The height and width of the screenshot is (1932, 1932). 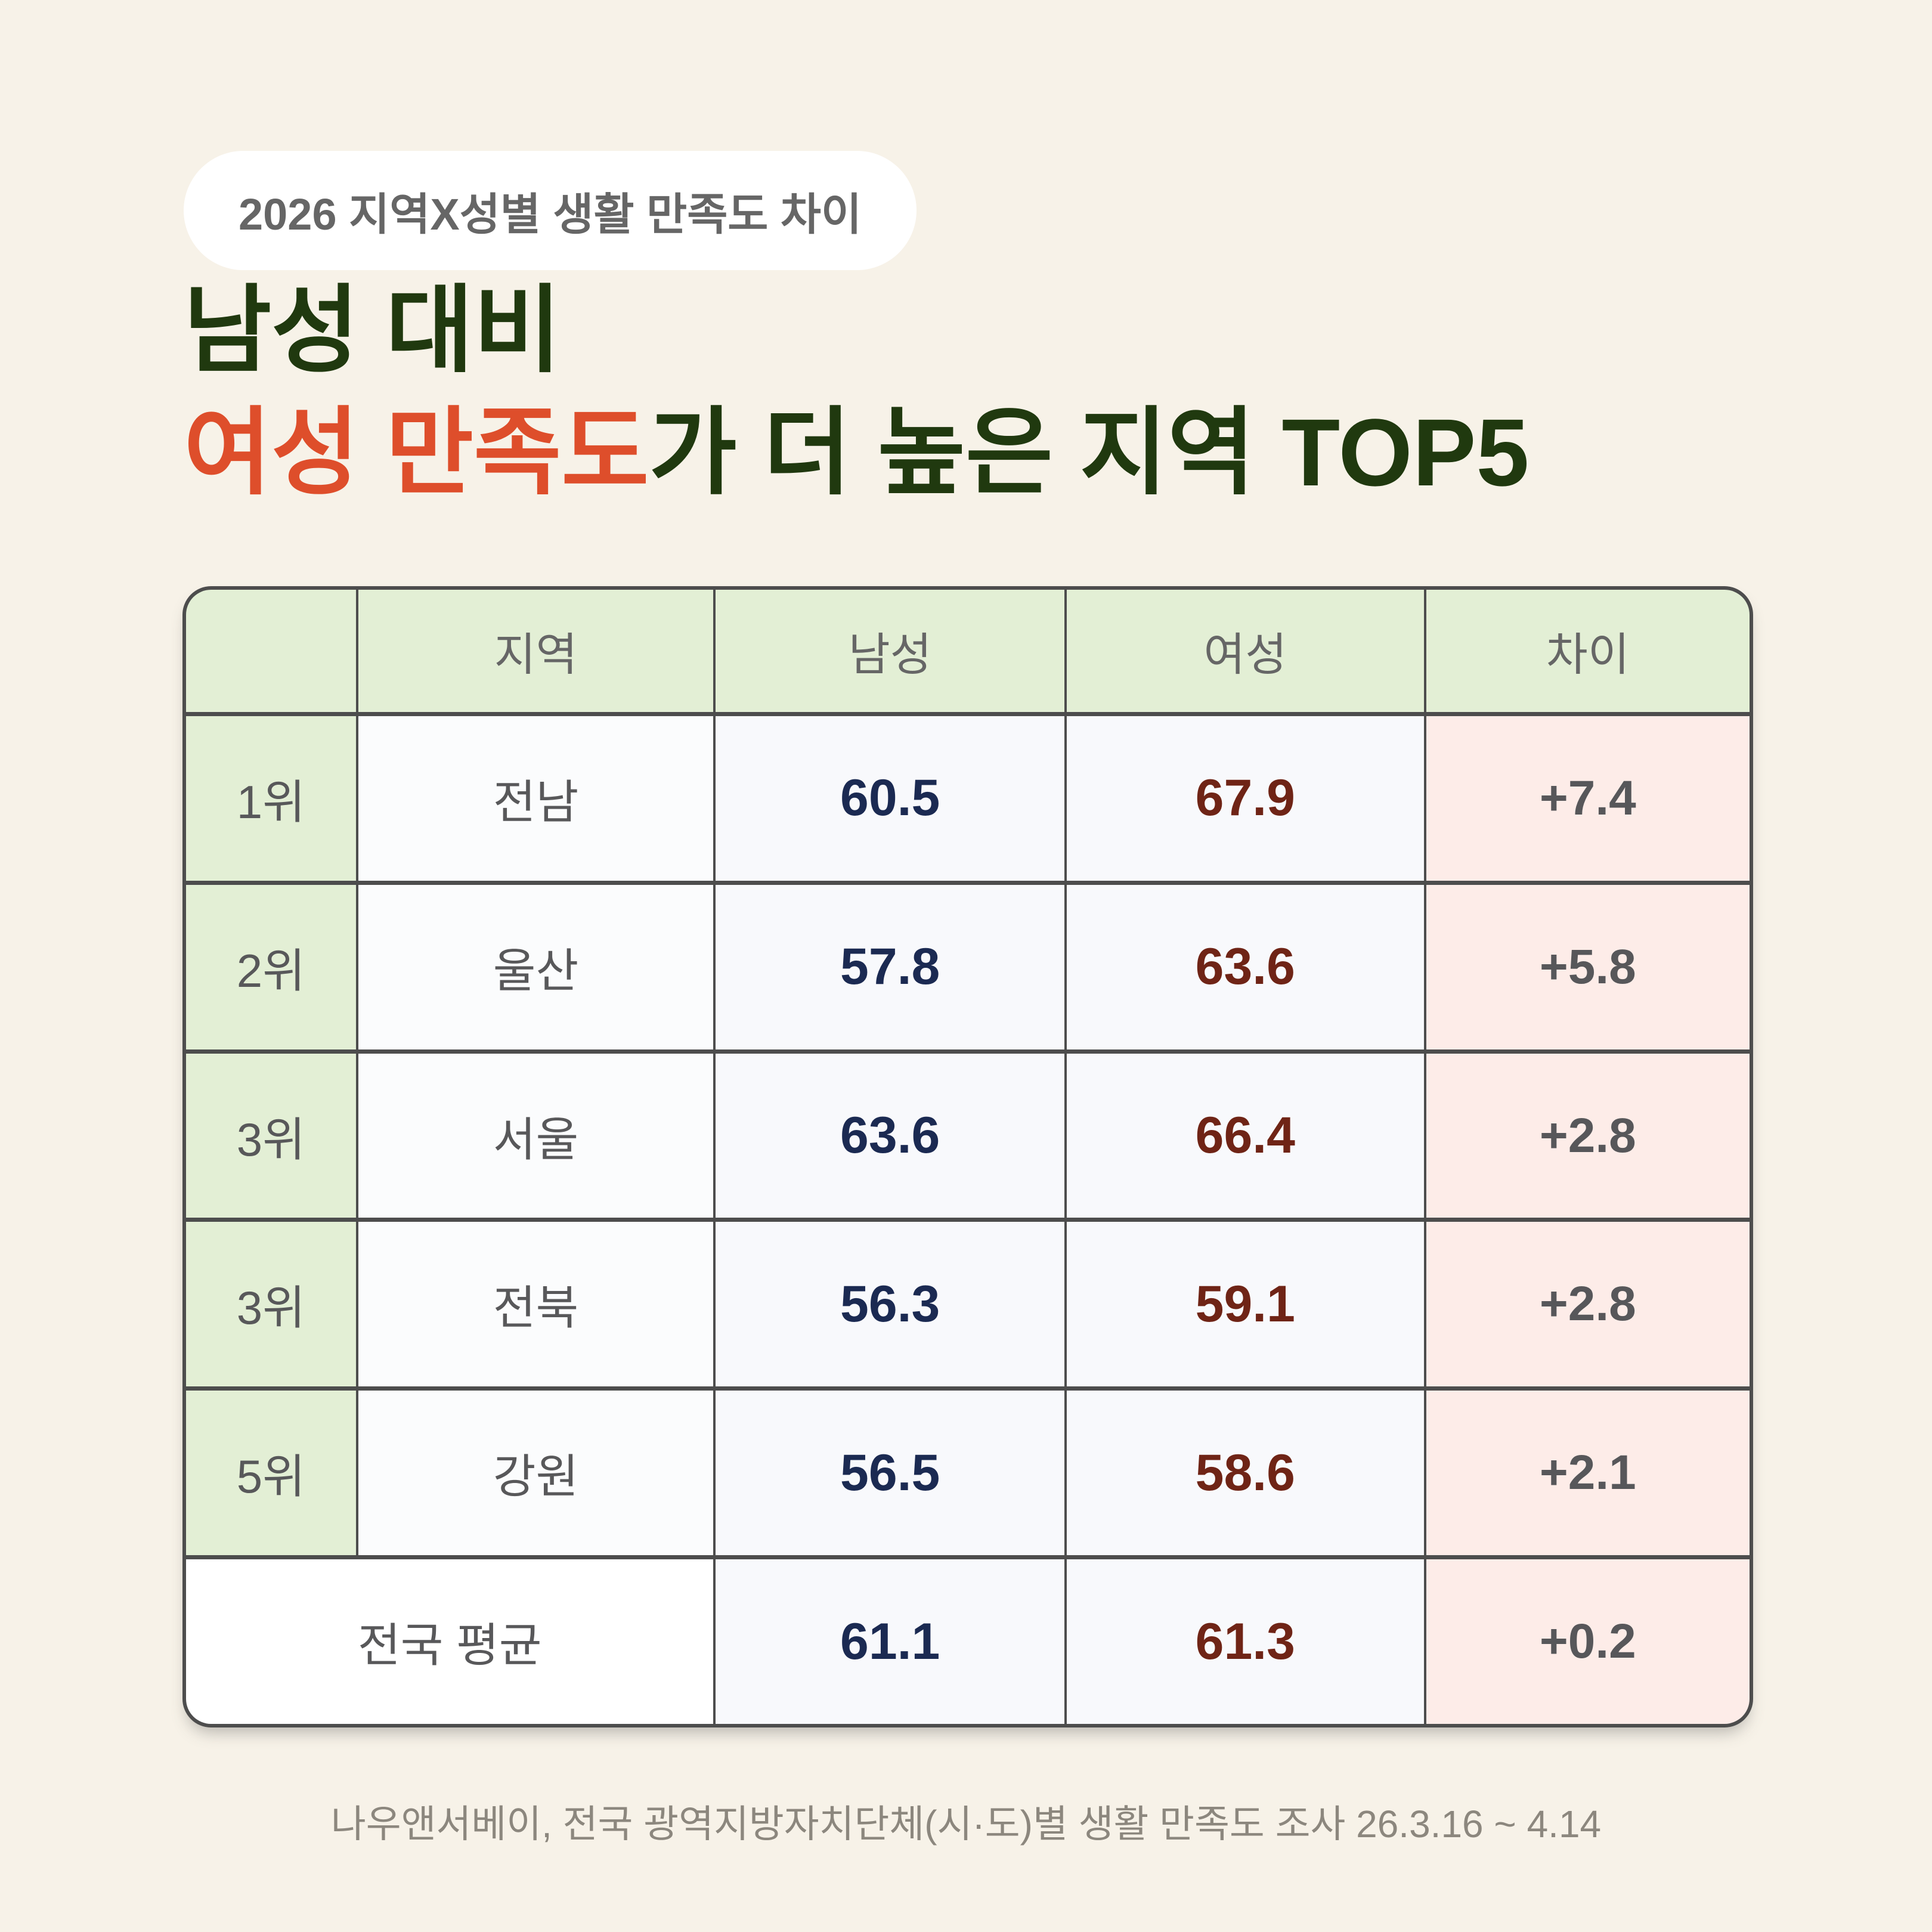 What do you see at coordinates (450, 1642) in the screenshot?
I see `average-label: 전국 평균` at bounding box center [450, 1642].